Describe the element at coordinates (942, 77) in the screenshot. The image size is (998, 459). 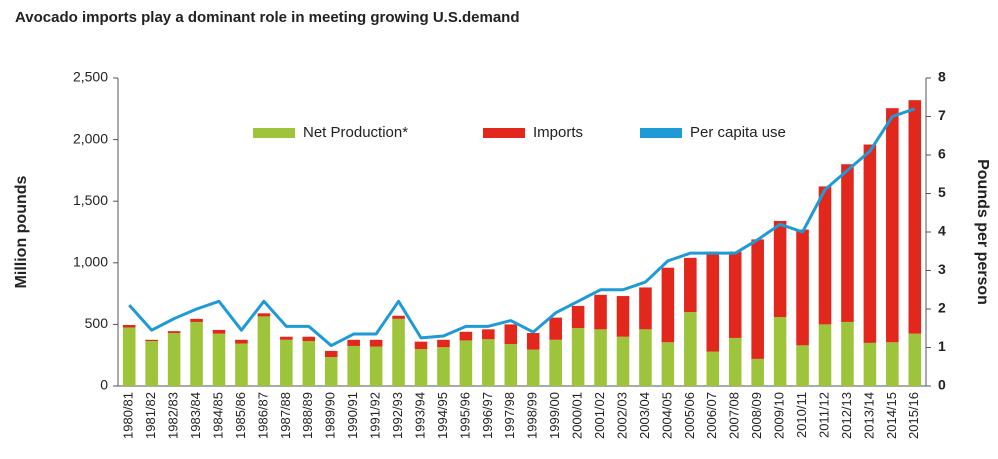
I see `y2-tick-label: 8` at that location.